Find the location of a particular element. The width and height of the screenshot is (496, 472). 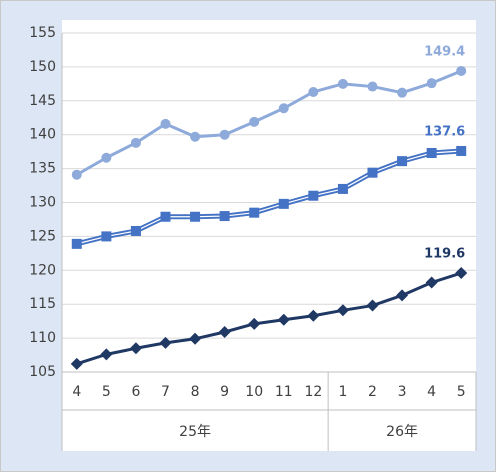

group-label: 26年 is located at coordinates (402, 432).